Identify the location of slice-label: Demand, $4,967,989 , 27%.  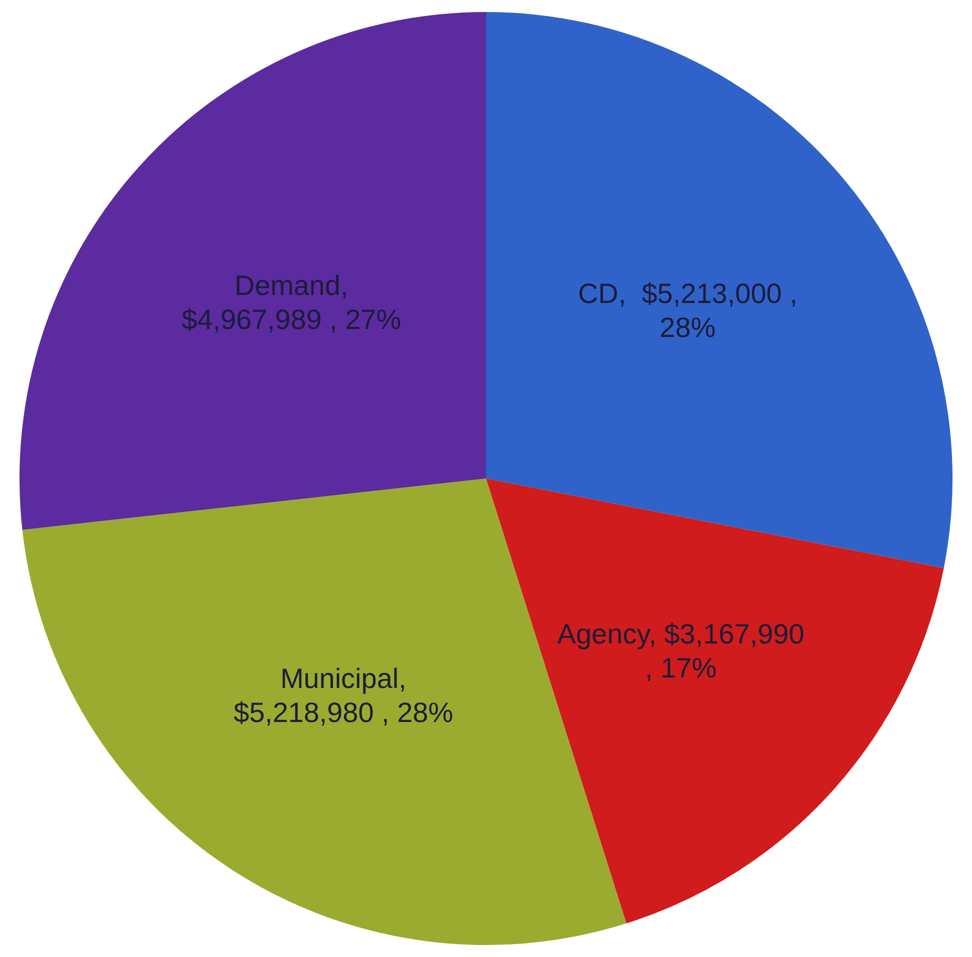
(292, 302).